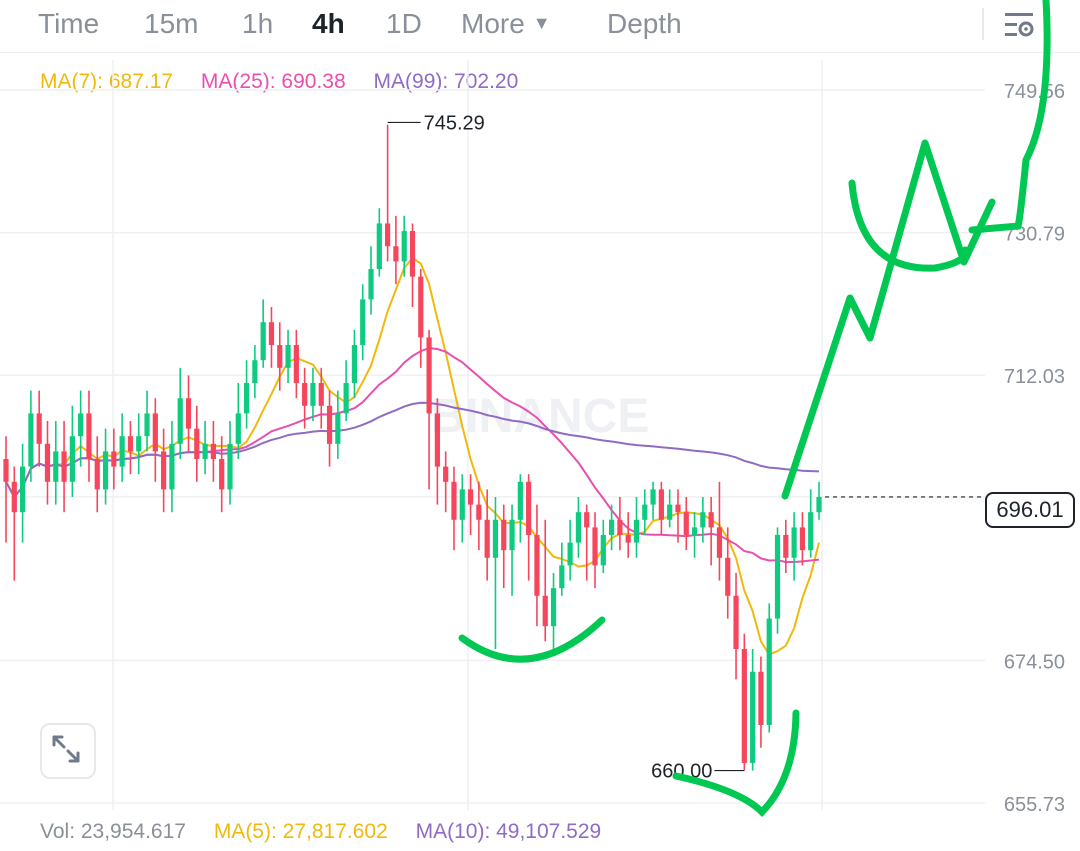 This screenshot has height=851, width=1080. What do you see at coordinates (540, 416) in the screenshot?
I see `binance-watermark: BINANCE` at bounding box center [540, 416].